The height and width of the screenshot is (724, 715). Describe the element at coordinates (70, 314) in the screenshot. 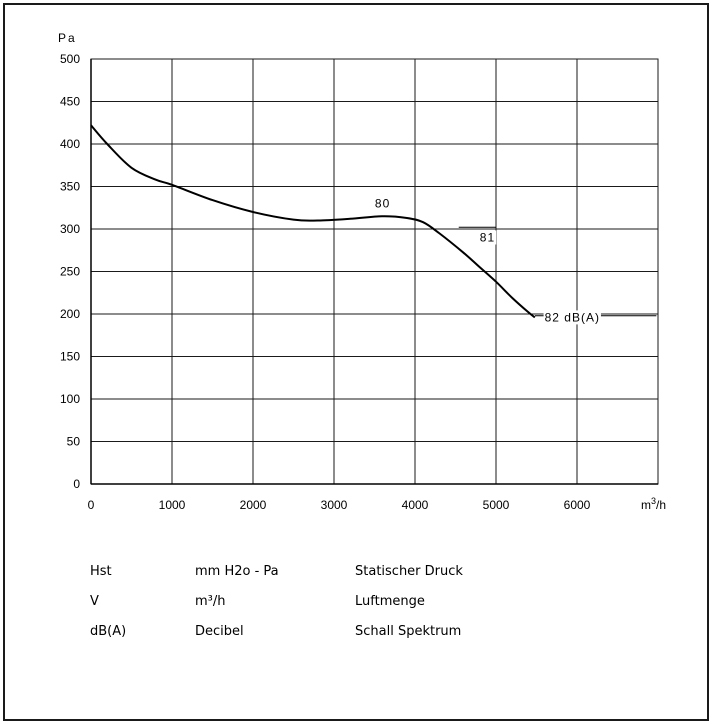

I see `y-tick-label: 200` at that location.